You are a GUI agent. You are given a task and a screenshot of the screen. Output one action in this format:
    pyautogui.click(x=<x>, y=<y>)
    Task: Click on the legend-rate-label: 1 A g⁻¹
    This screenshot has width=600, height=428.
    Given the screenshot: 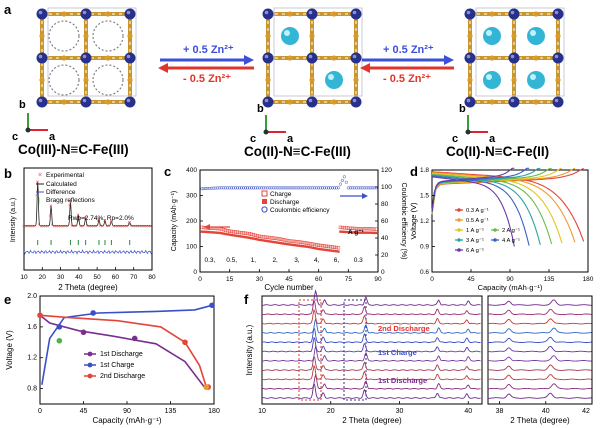 What is the action you would take?
    pyautogui.click(x=475, y=231)
    